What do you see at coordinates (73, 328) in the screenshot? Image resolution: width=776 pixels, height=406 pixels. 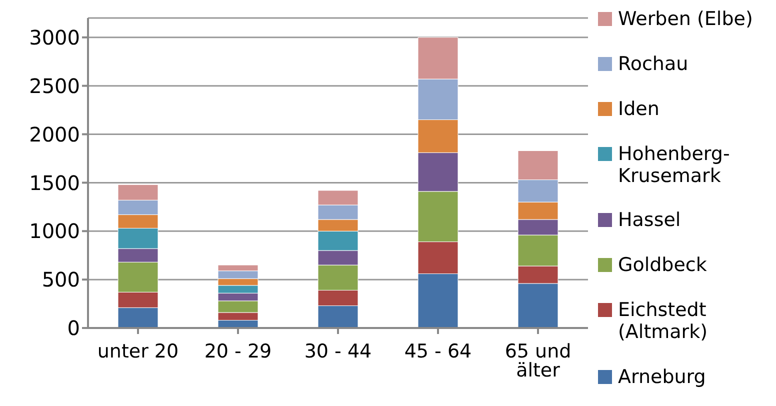 I see `y-tick-label: 0` at bounding box center [73, 328].